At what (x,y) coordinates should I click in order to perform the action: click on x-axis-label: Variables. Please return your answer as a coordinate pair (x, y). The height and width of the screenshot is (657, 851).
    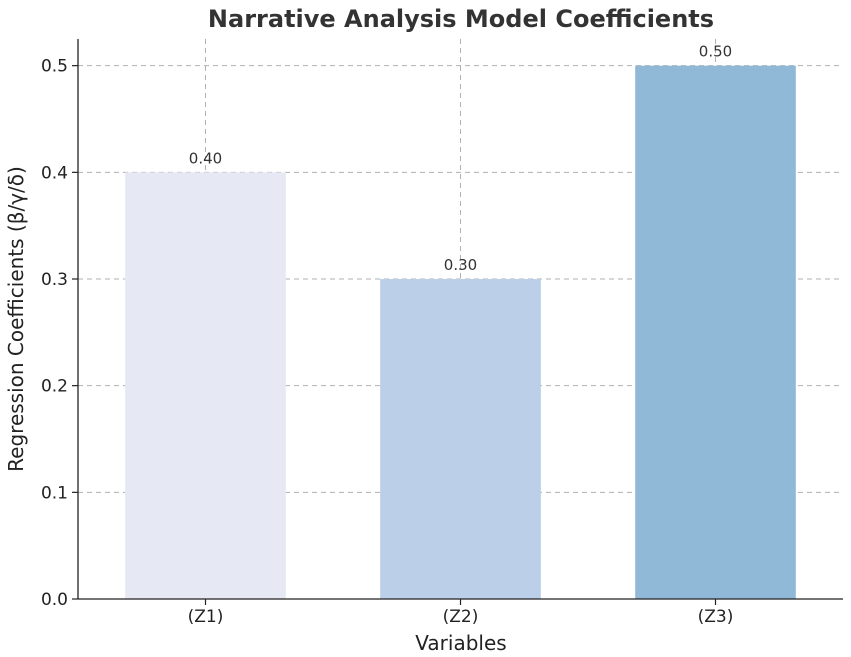
    Looking at the image, I should click on (460, 643).